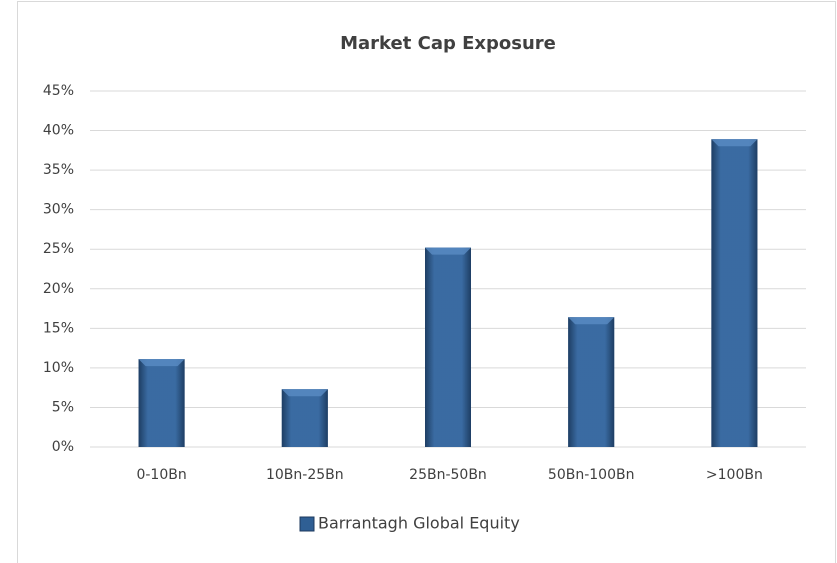  I want to click on x-tick-label: 50Bn-100Bn, so click(591, 475).